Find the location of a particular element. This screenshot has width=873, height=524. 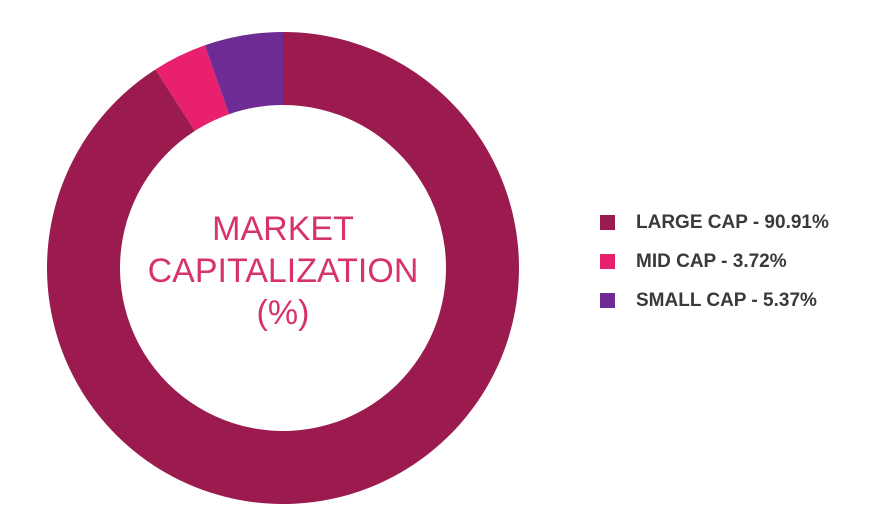

legend-label-small-cap: SMALL CAP - 5.37% is located at coordinates (726, 300).